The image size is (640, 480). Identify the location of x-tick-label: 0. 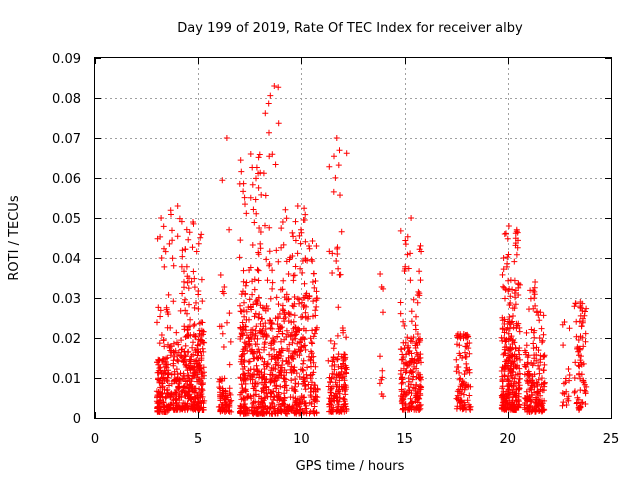
(95, 439).